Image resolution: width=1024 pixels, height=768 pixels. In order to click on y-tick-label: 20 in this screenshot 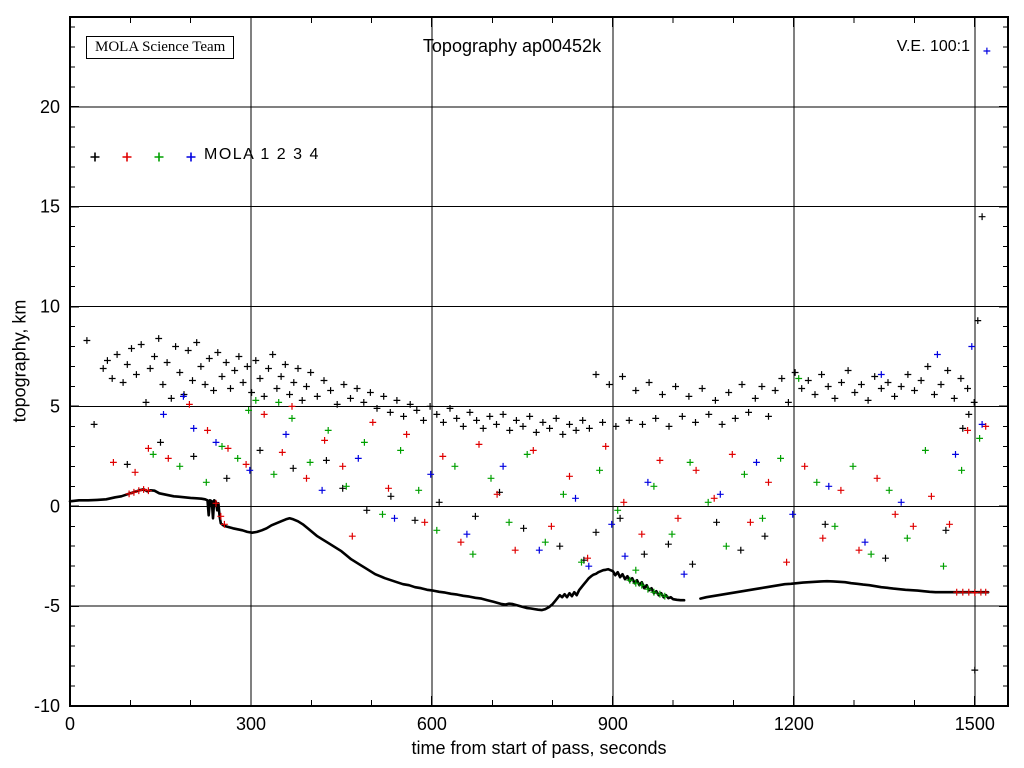, I will do `click(50, 107)`.